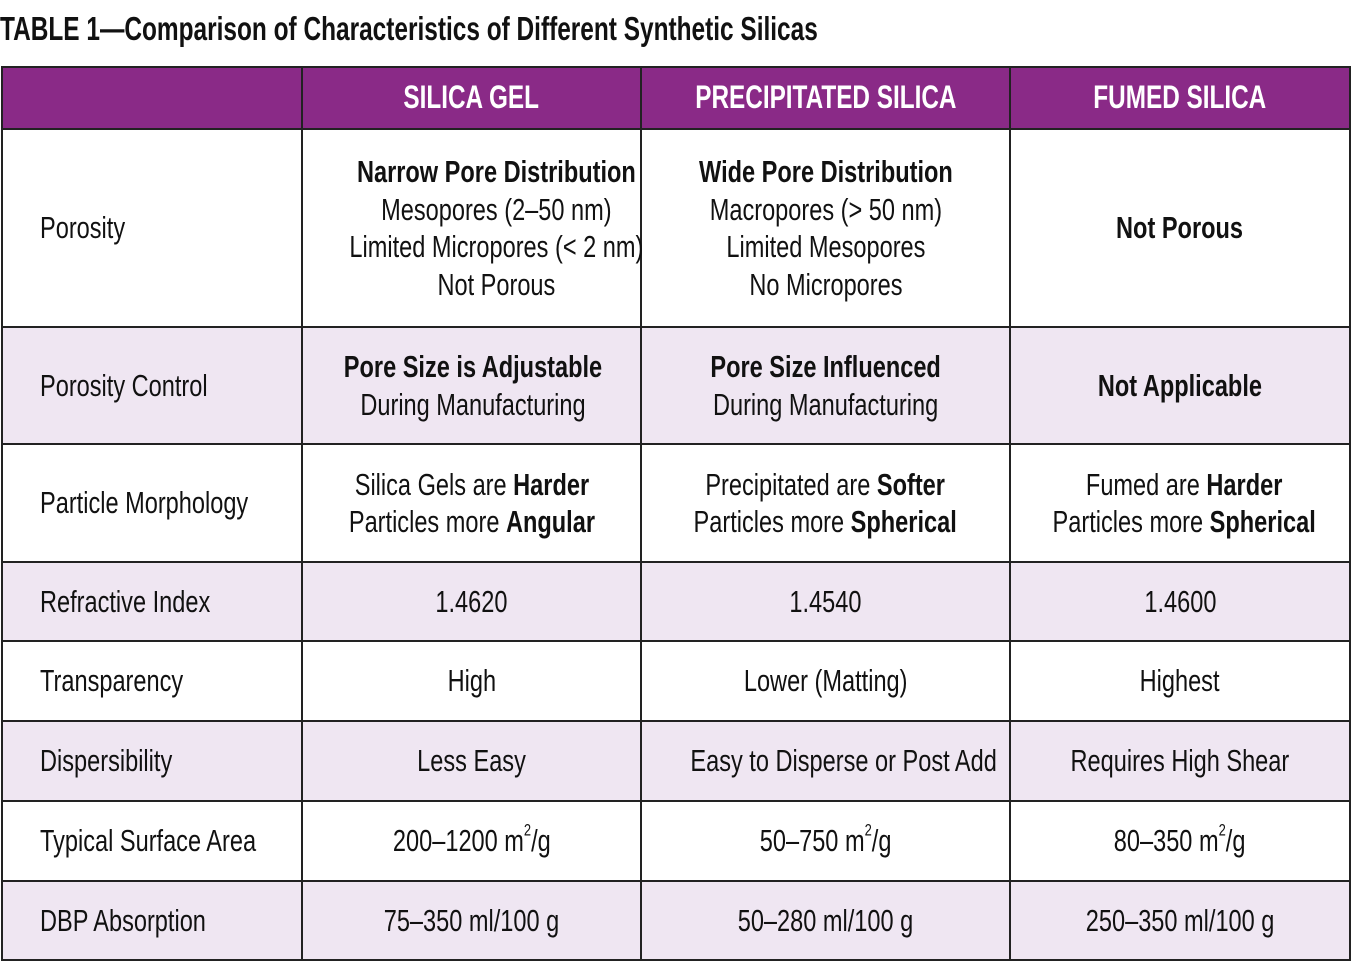 The image size is (1359, 980). I want to click on bold-text: Not Applicable, so click(1180, 385).